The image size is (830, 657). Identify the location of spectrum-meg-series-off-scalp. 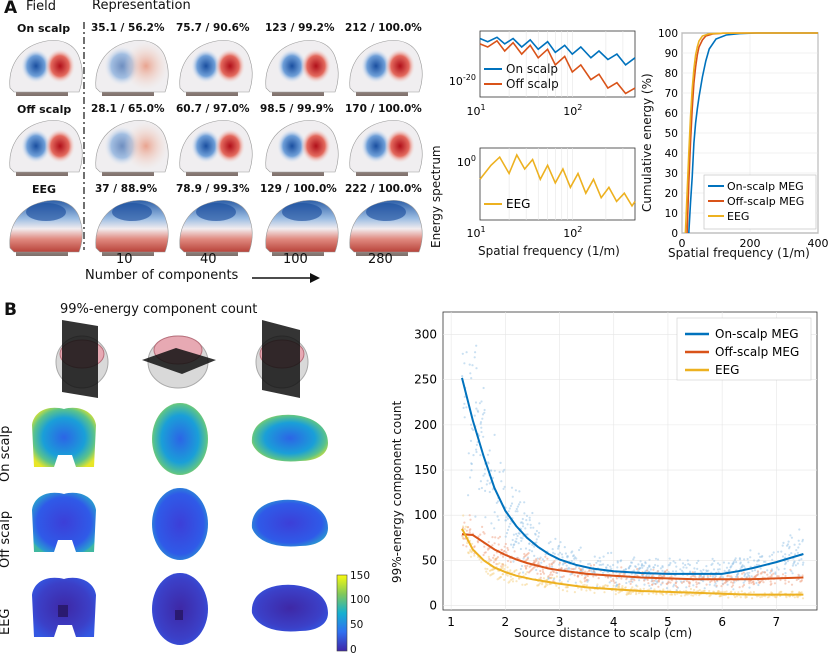
(557, 67).